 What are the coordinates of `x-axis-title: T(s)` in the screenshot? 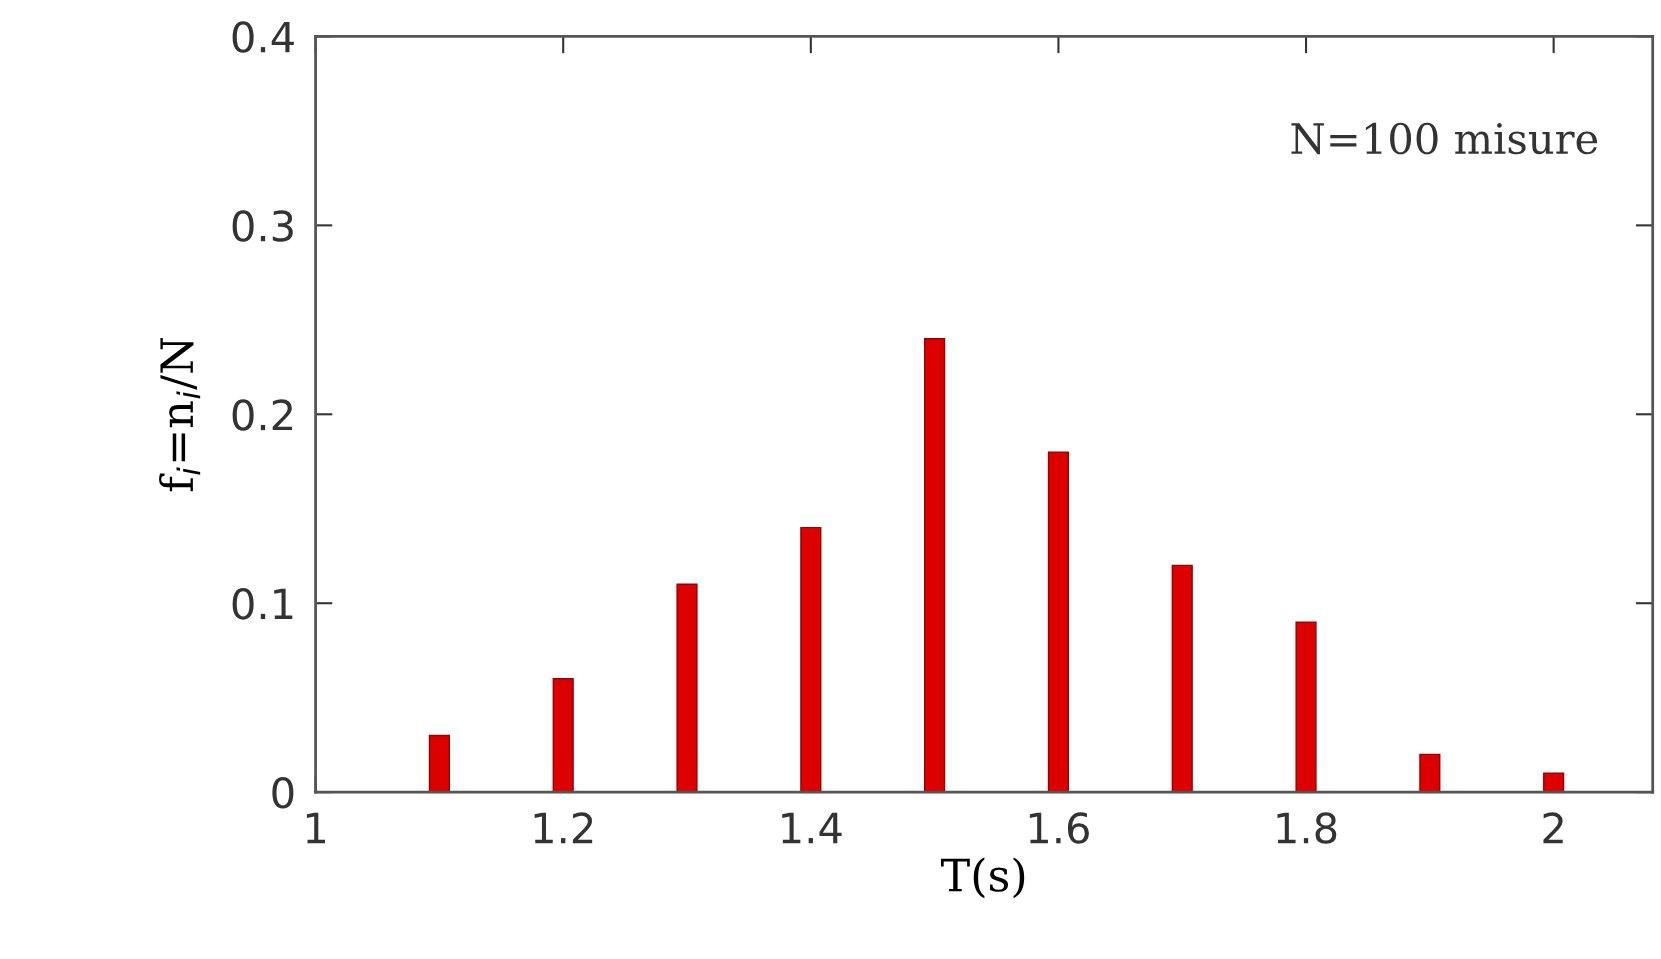 It's located at (983, 878).